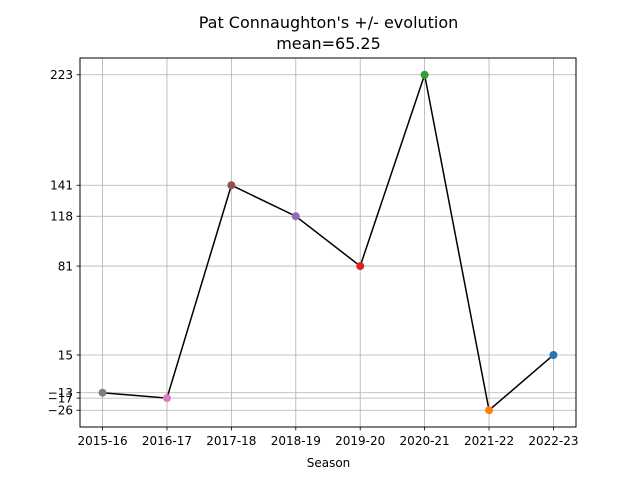 This screenshot has height=480, width=640. Describe the element at coordinates (65, 355) in the screenshot. I see `y-tick-label: 15` at that location.